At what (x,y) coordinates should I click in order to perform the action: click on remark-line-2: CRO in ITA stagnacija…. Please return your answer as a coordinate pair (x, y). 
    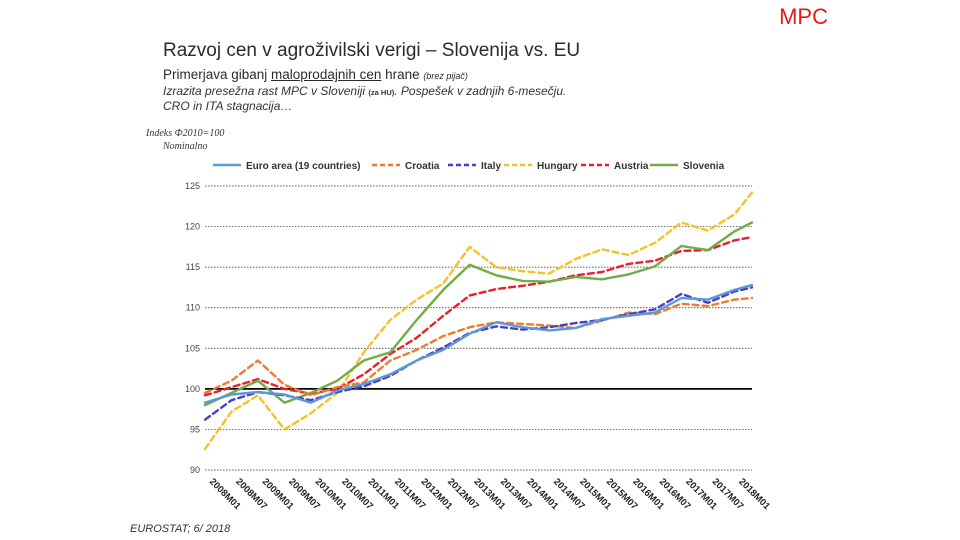
    Looking at the image, I should click on (228, 106).